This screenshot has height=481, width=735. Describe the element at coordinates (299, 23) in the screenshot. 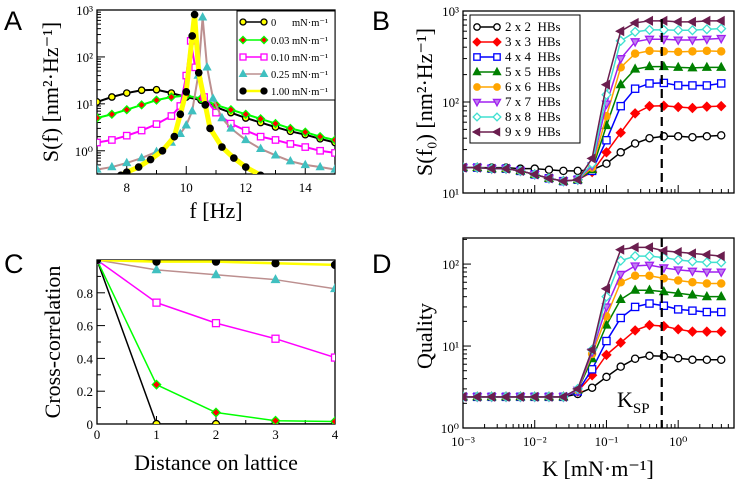

I see `legend-label: 0 mN·m⁻¹` at that location.